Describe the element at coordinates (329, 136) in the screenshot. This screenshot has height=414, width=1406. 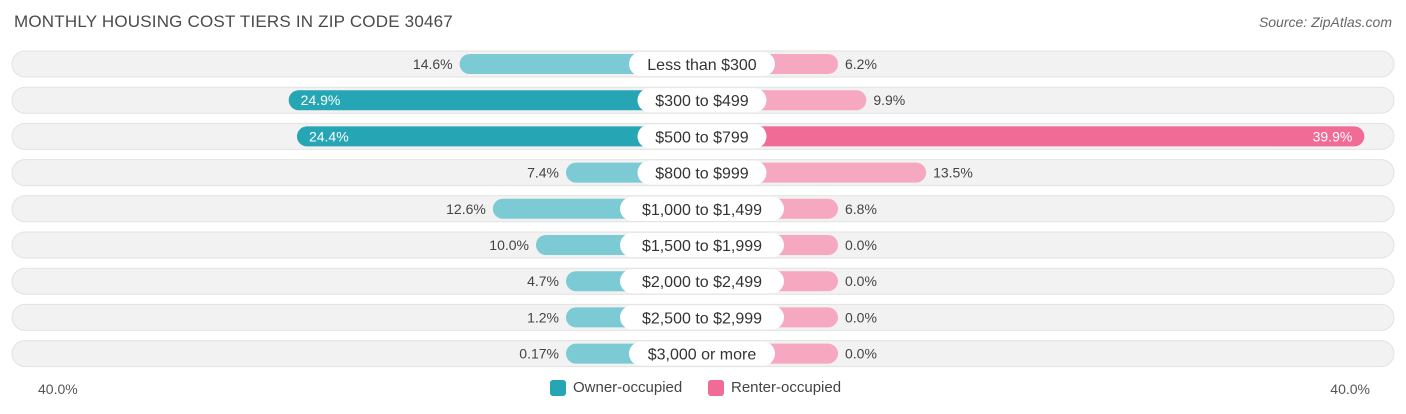
I see `owner-value-label: 24.4%` at that location.